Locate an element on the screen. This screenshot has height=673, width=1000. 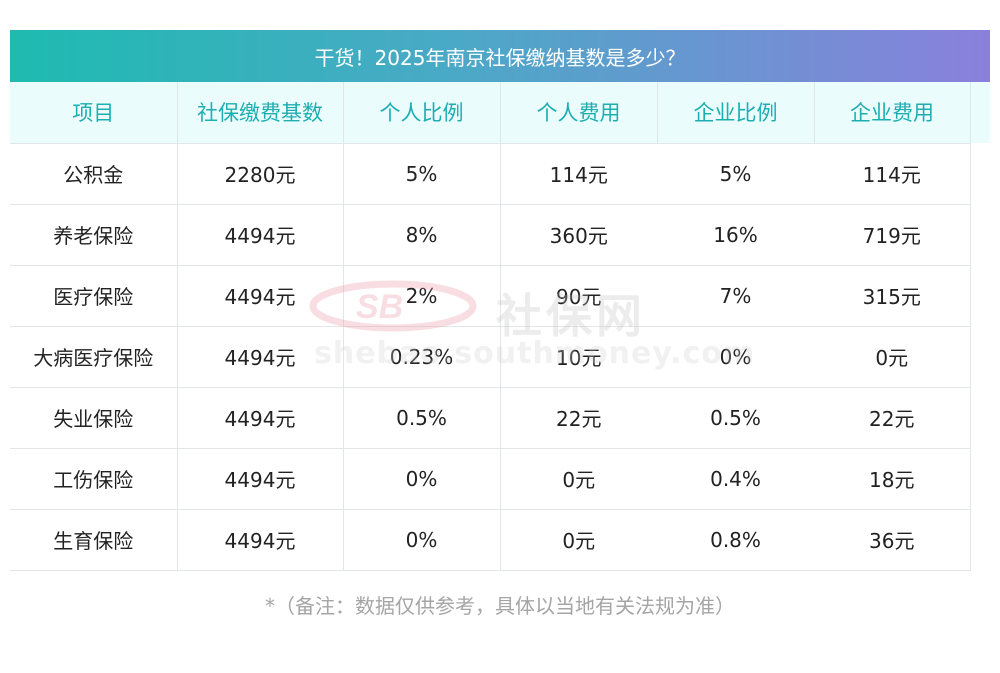
header-personal-rate: 个人比例 is located at coordinates (421, 112).